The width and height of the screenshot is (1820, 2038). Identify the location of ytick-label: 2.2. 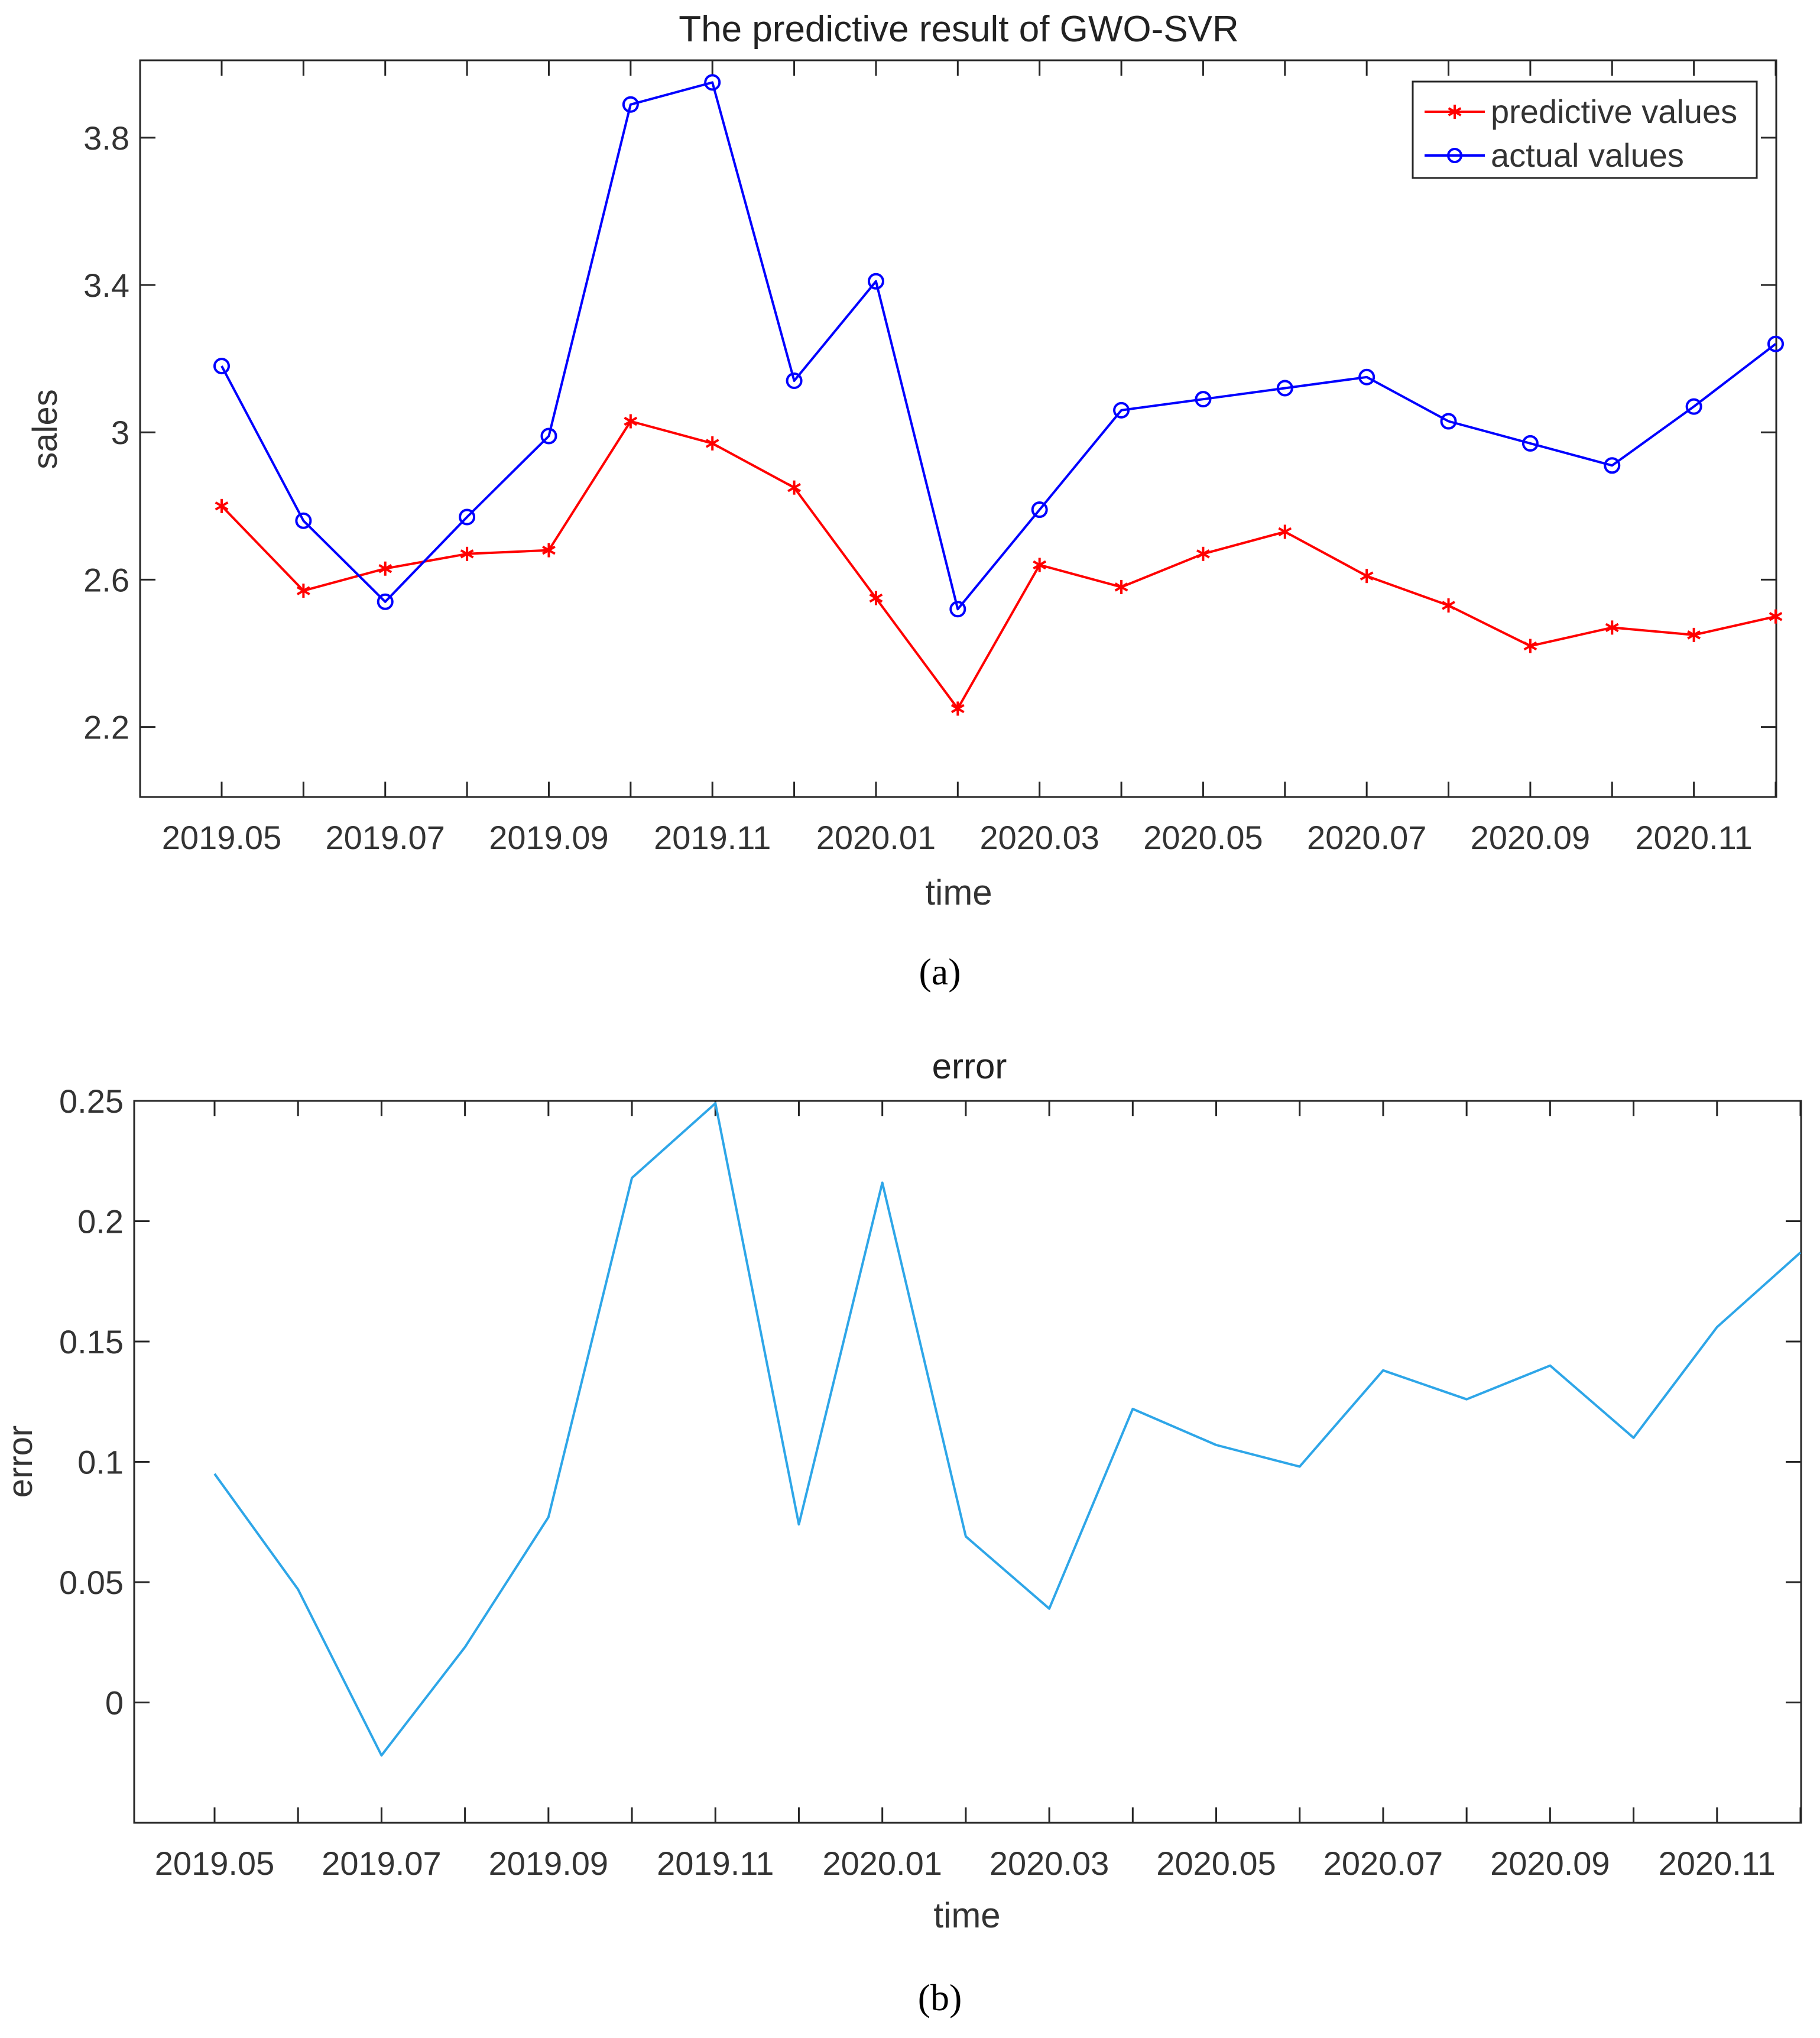
(106, 727).